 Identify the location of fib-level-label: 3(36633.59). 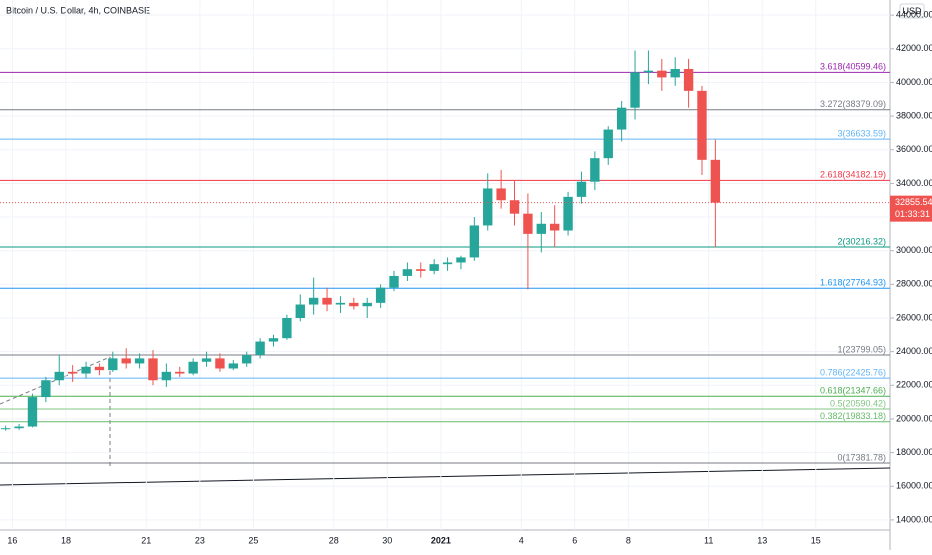
(861, 133).